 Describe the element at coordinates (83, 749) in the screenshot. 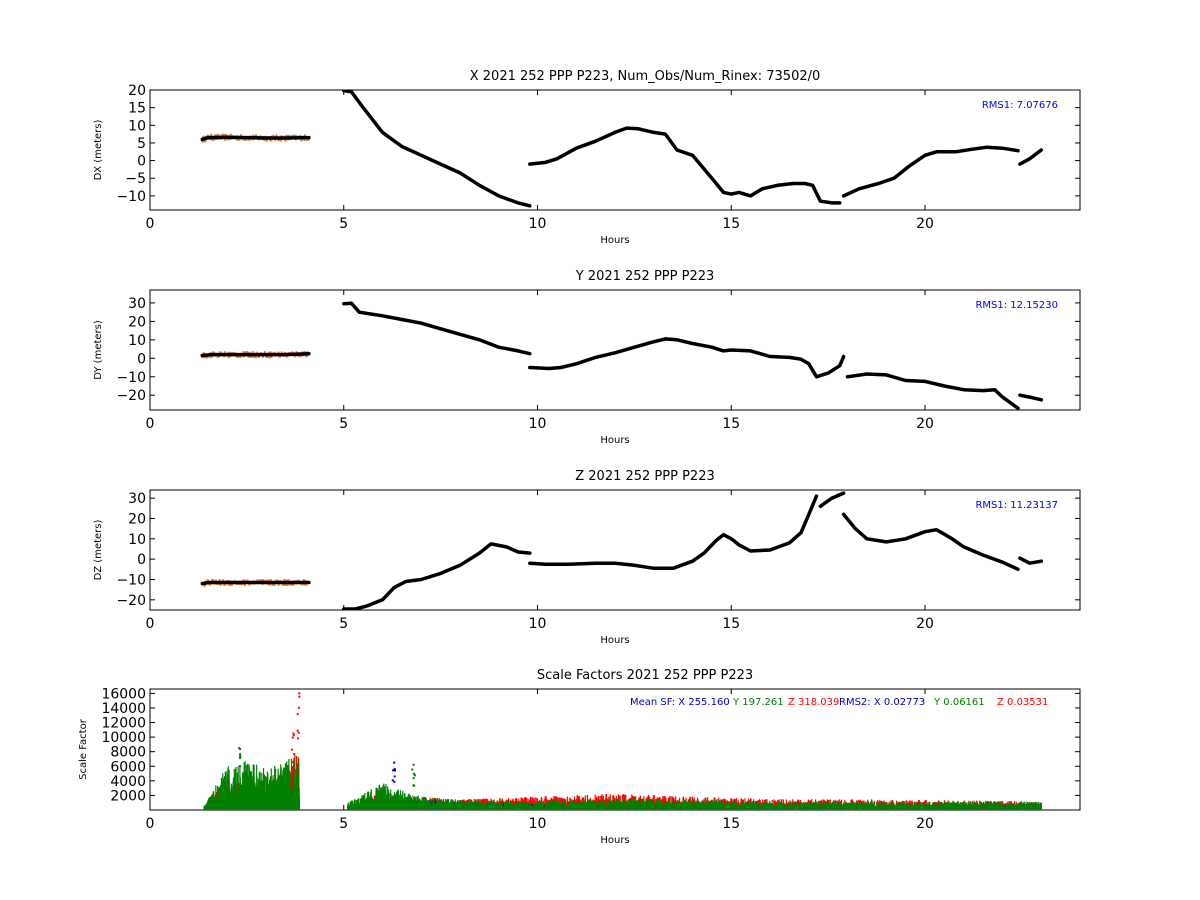

I see `y-axis-label: Scale Factor` at that location.